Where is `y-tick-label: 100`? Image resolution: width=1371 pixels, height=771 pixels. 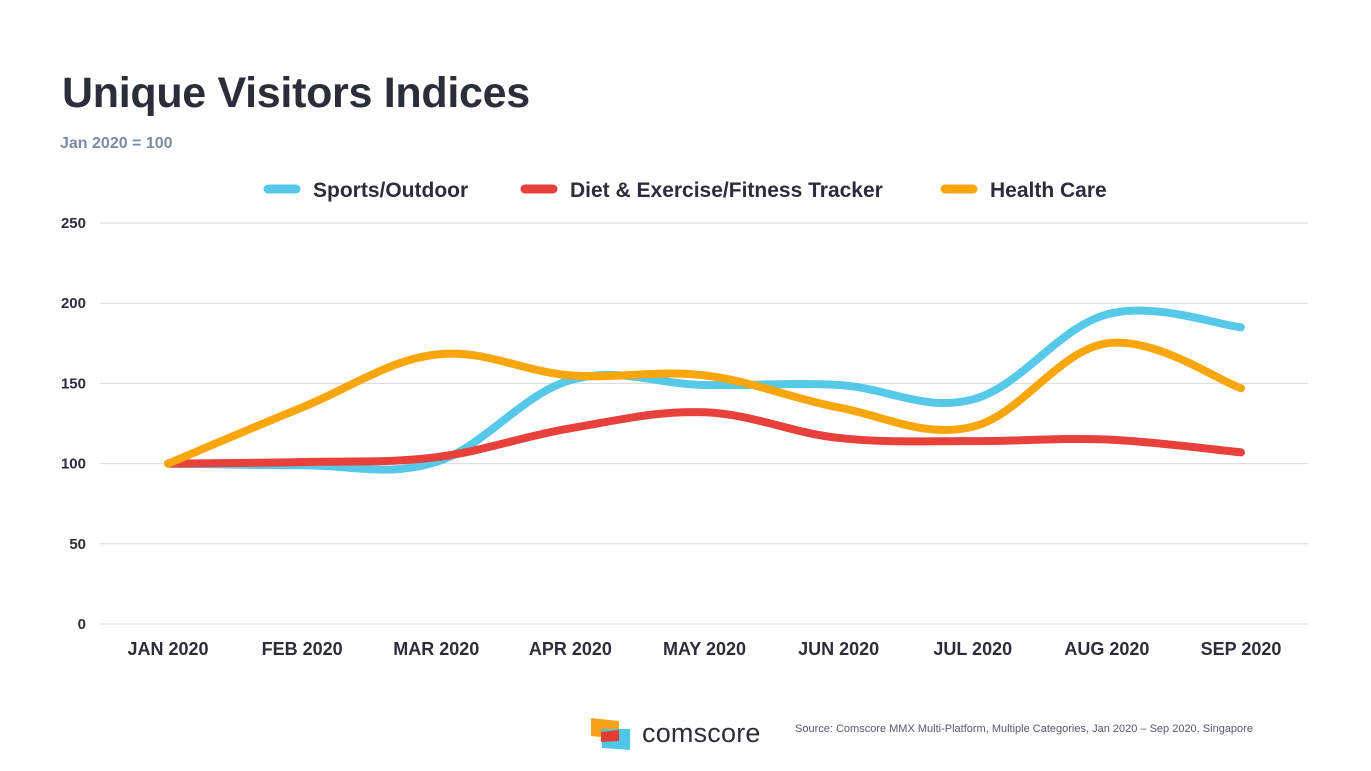
y-tick-label: 100 is located at coordinates (73, 464).